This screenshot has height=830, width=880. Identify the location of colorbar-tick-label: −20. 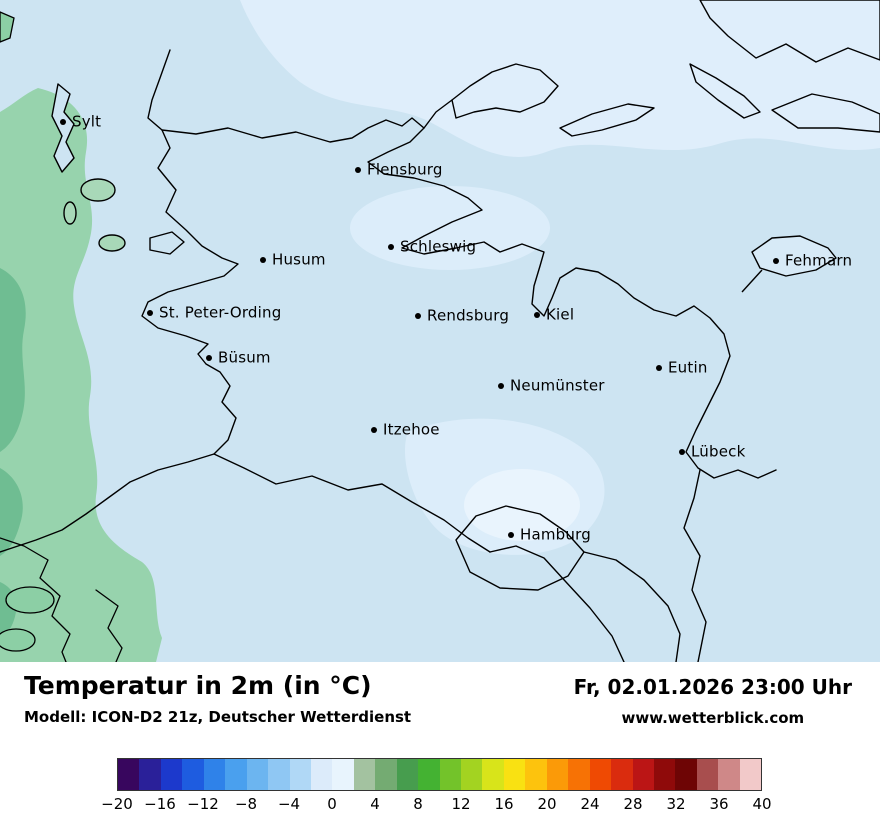
(117, 804).